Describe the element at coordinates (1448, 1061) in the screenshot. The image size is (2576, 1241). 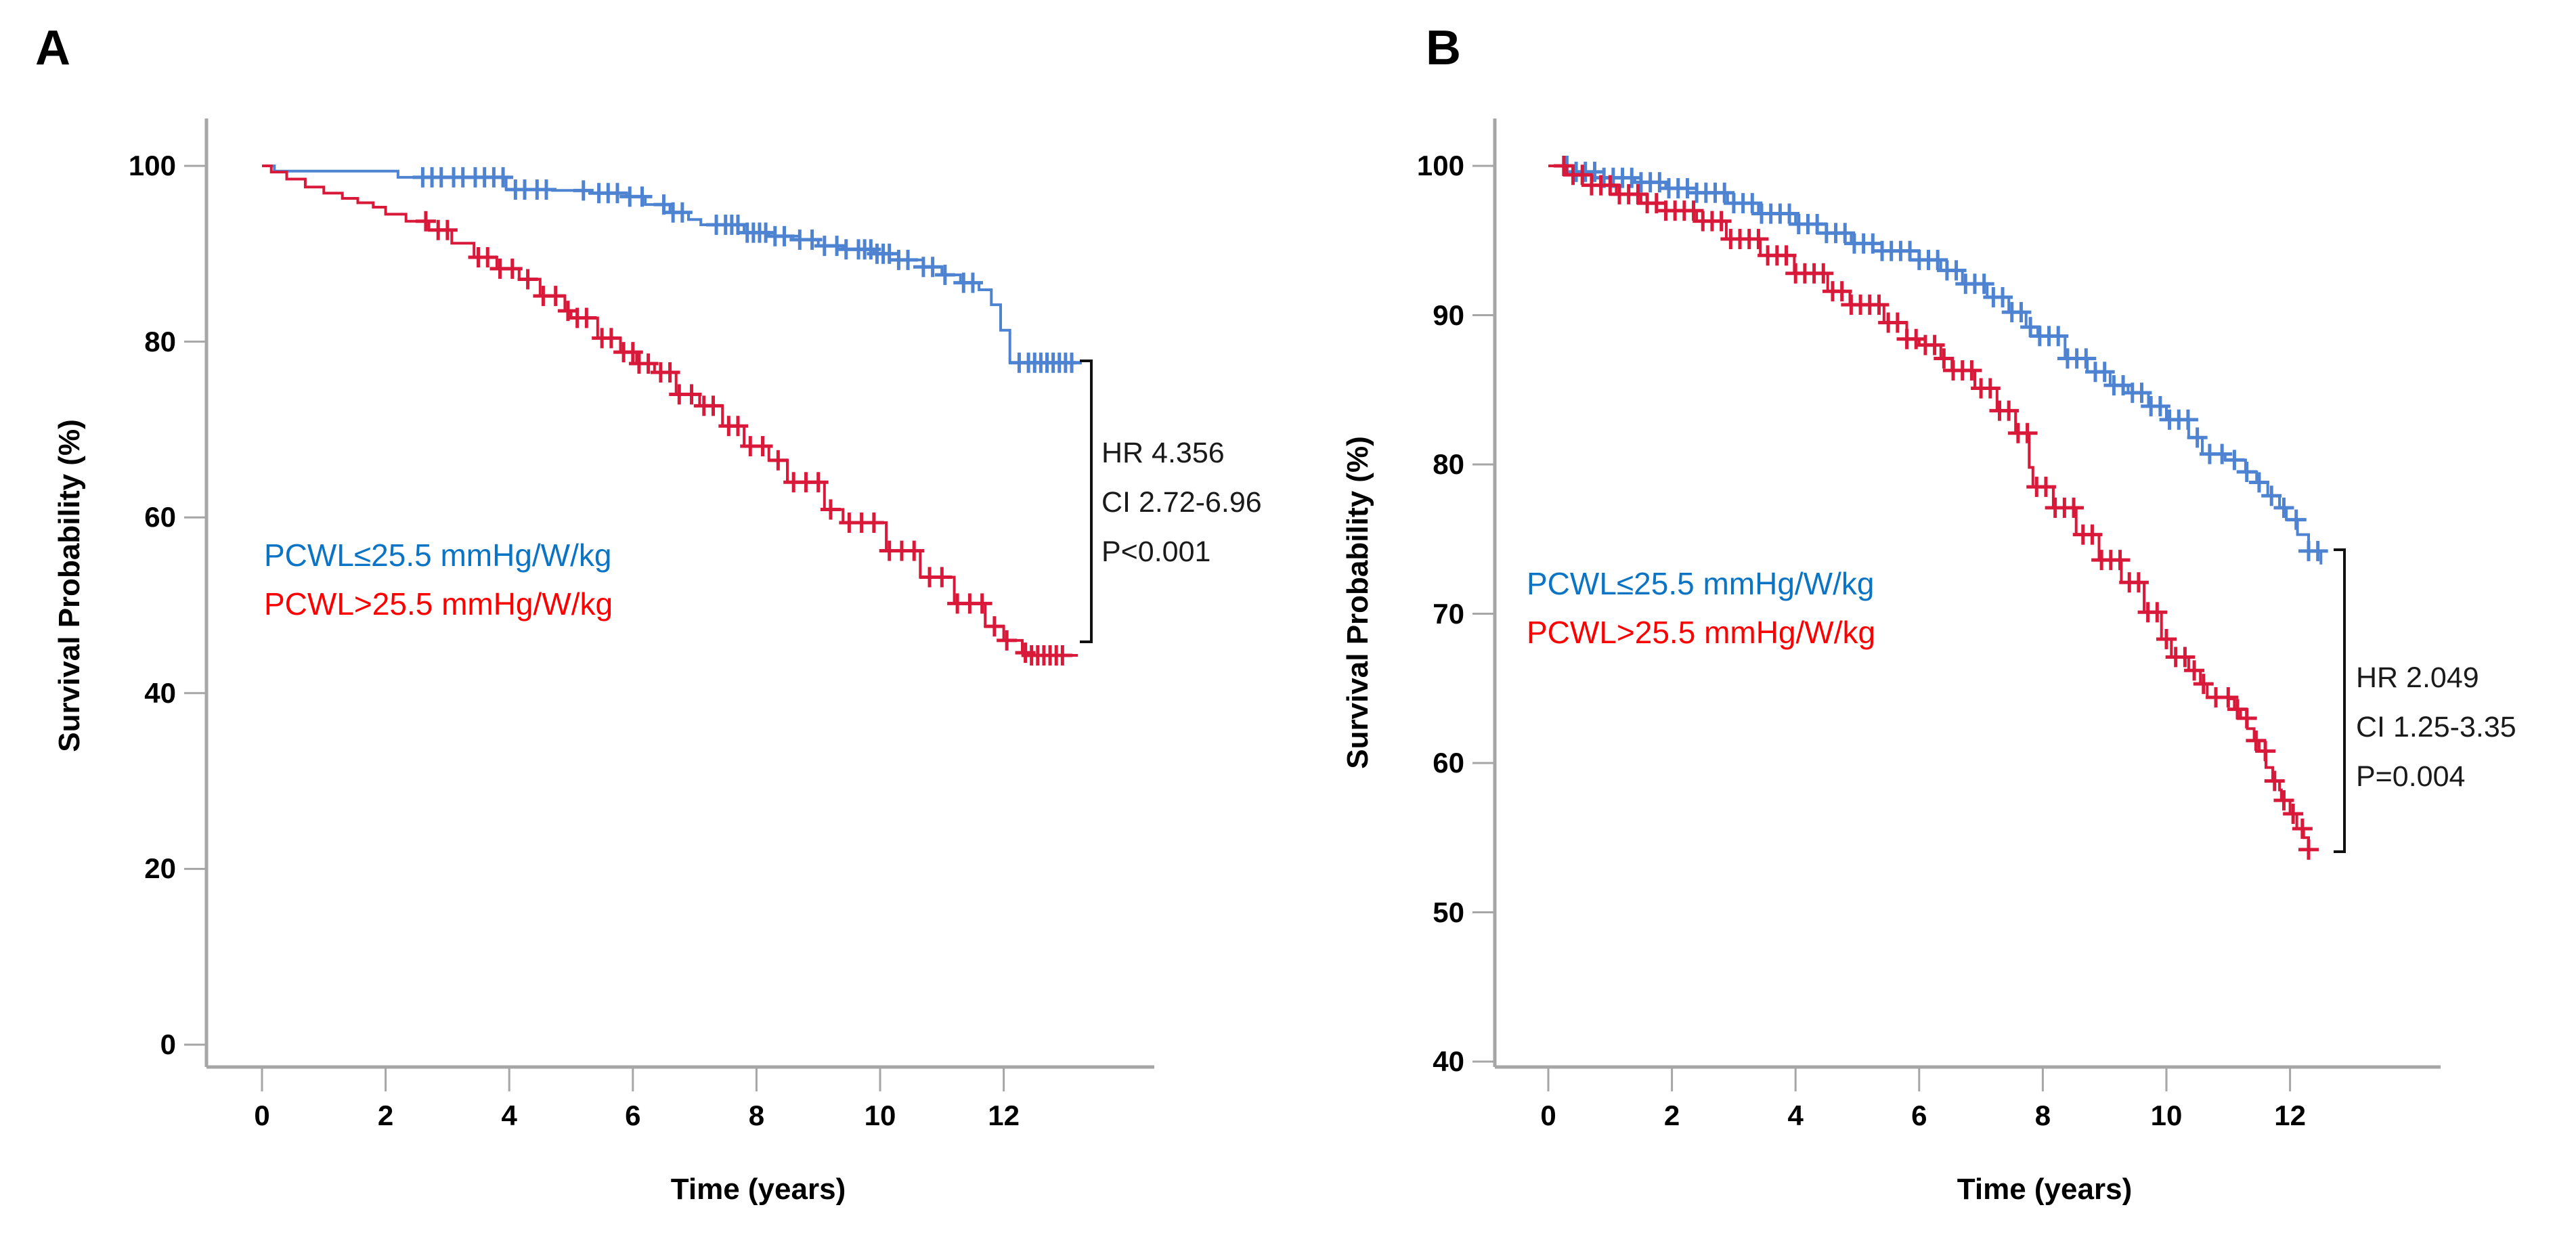
I see `panel-b-y-tick-label: 40` at that location.